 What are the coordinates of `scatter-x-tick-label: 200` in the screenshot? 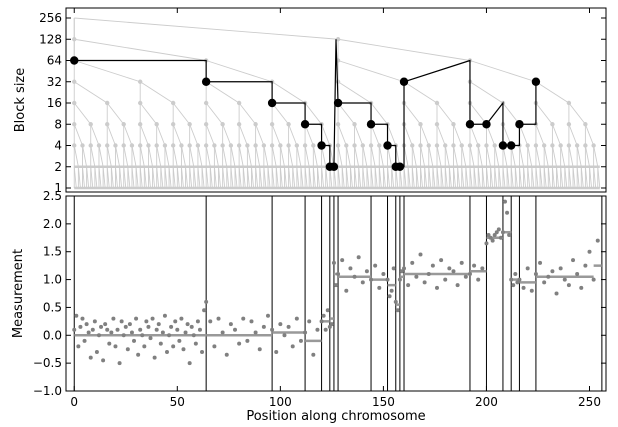 It's located at (486, 402).